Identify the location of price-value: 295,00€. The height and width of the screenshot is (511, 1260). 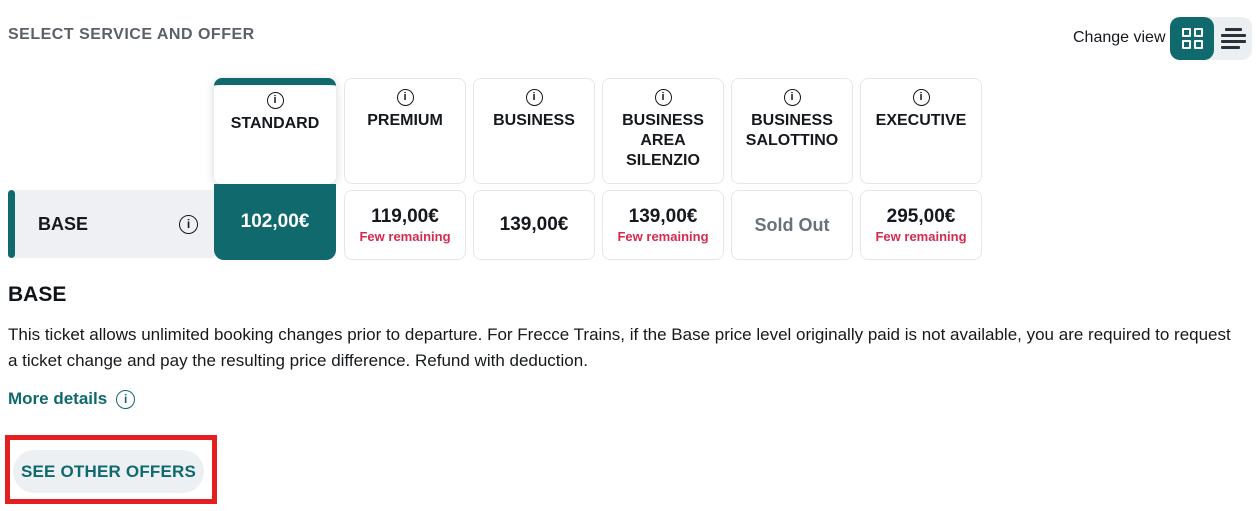
(921, 216).